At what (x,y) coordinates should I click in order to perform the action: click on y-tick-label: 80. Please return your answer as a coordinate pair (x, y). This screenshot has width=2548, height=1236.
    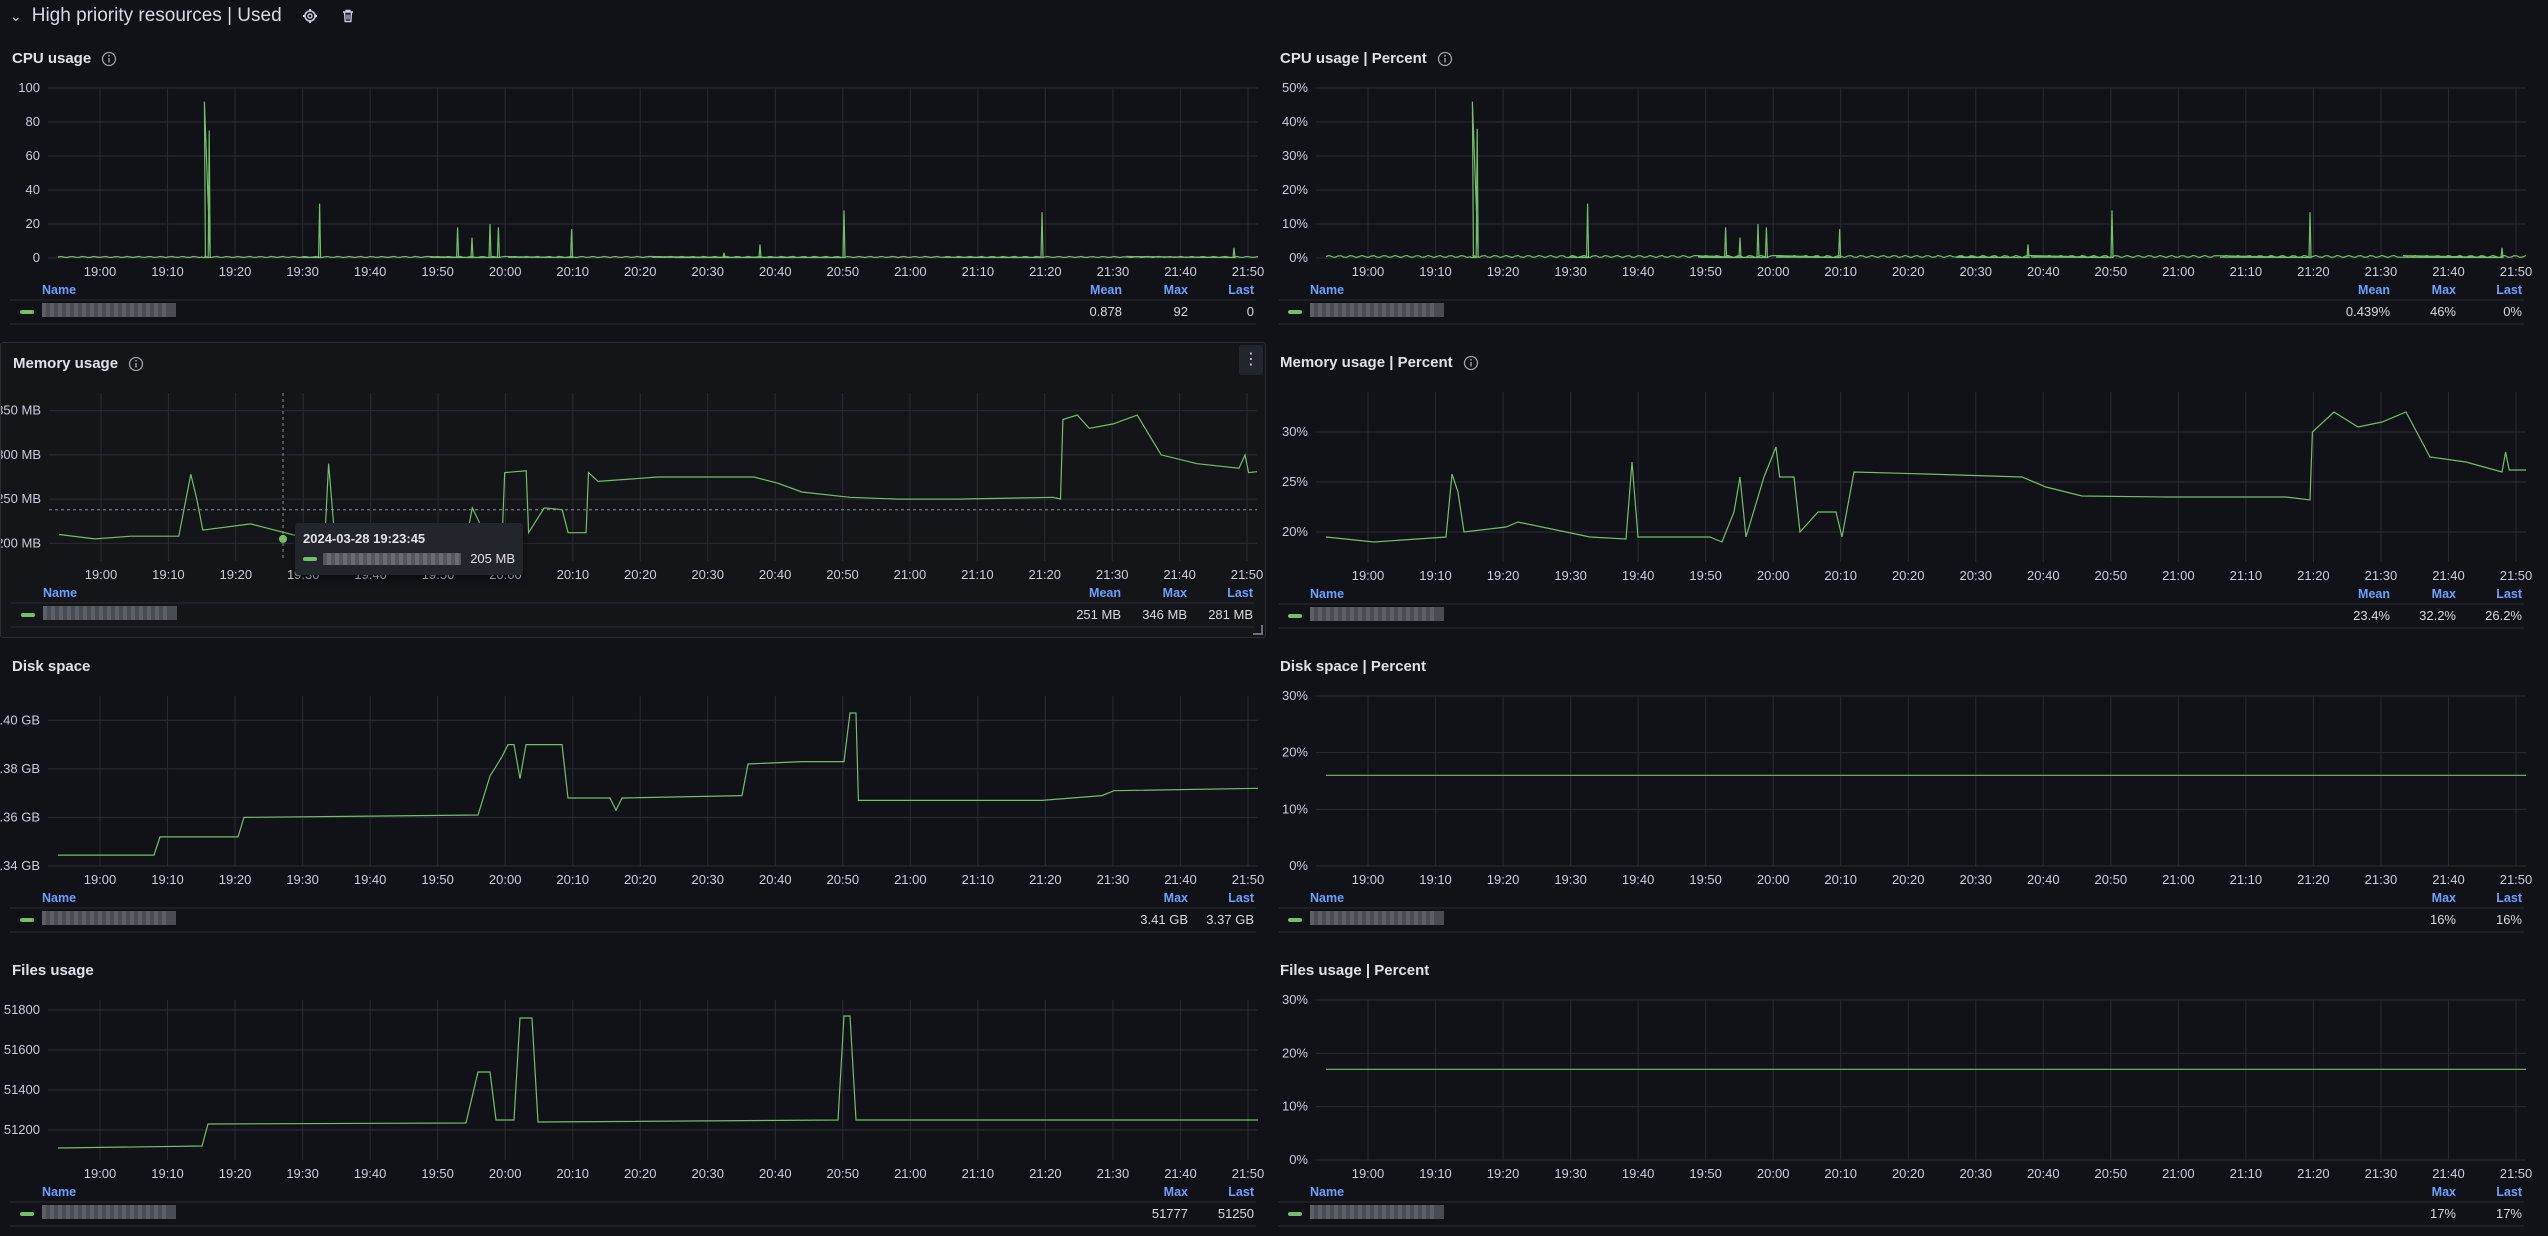
    Looking at the image, I should click on (33, 121).